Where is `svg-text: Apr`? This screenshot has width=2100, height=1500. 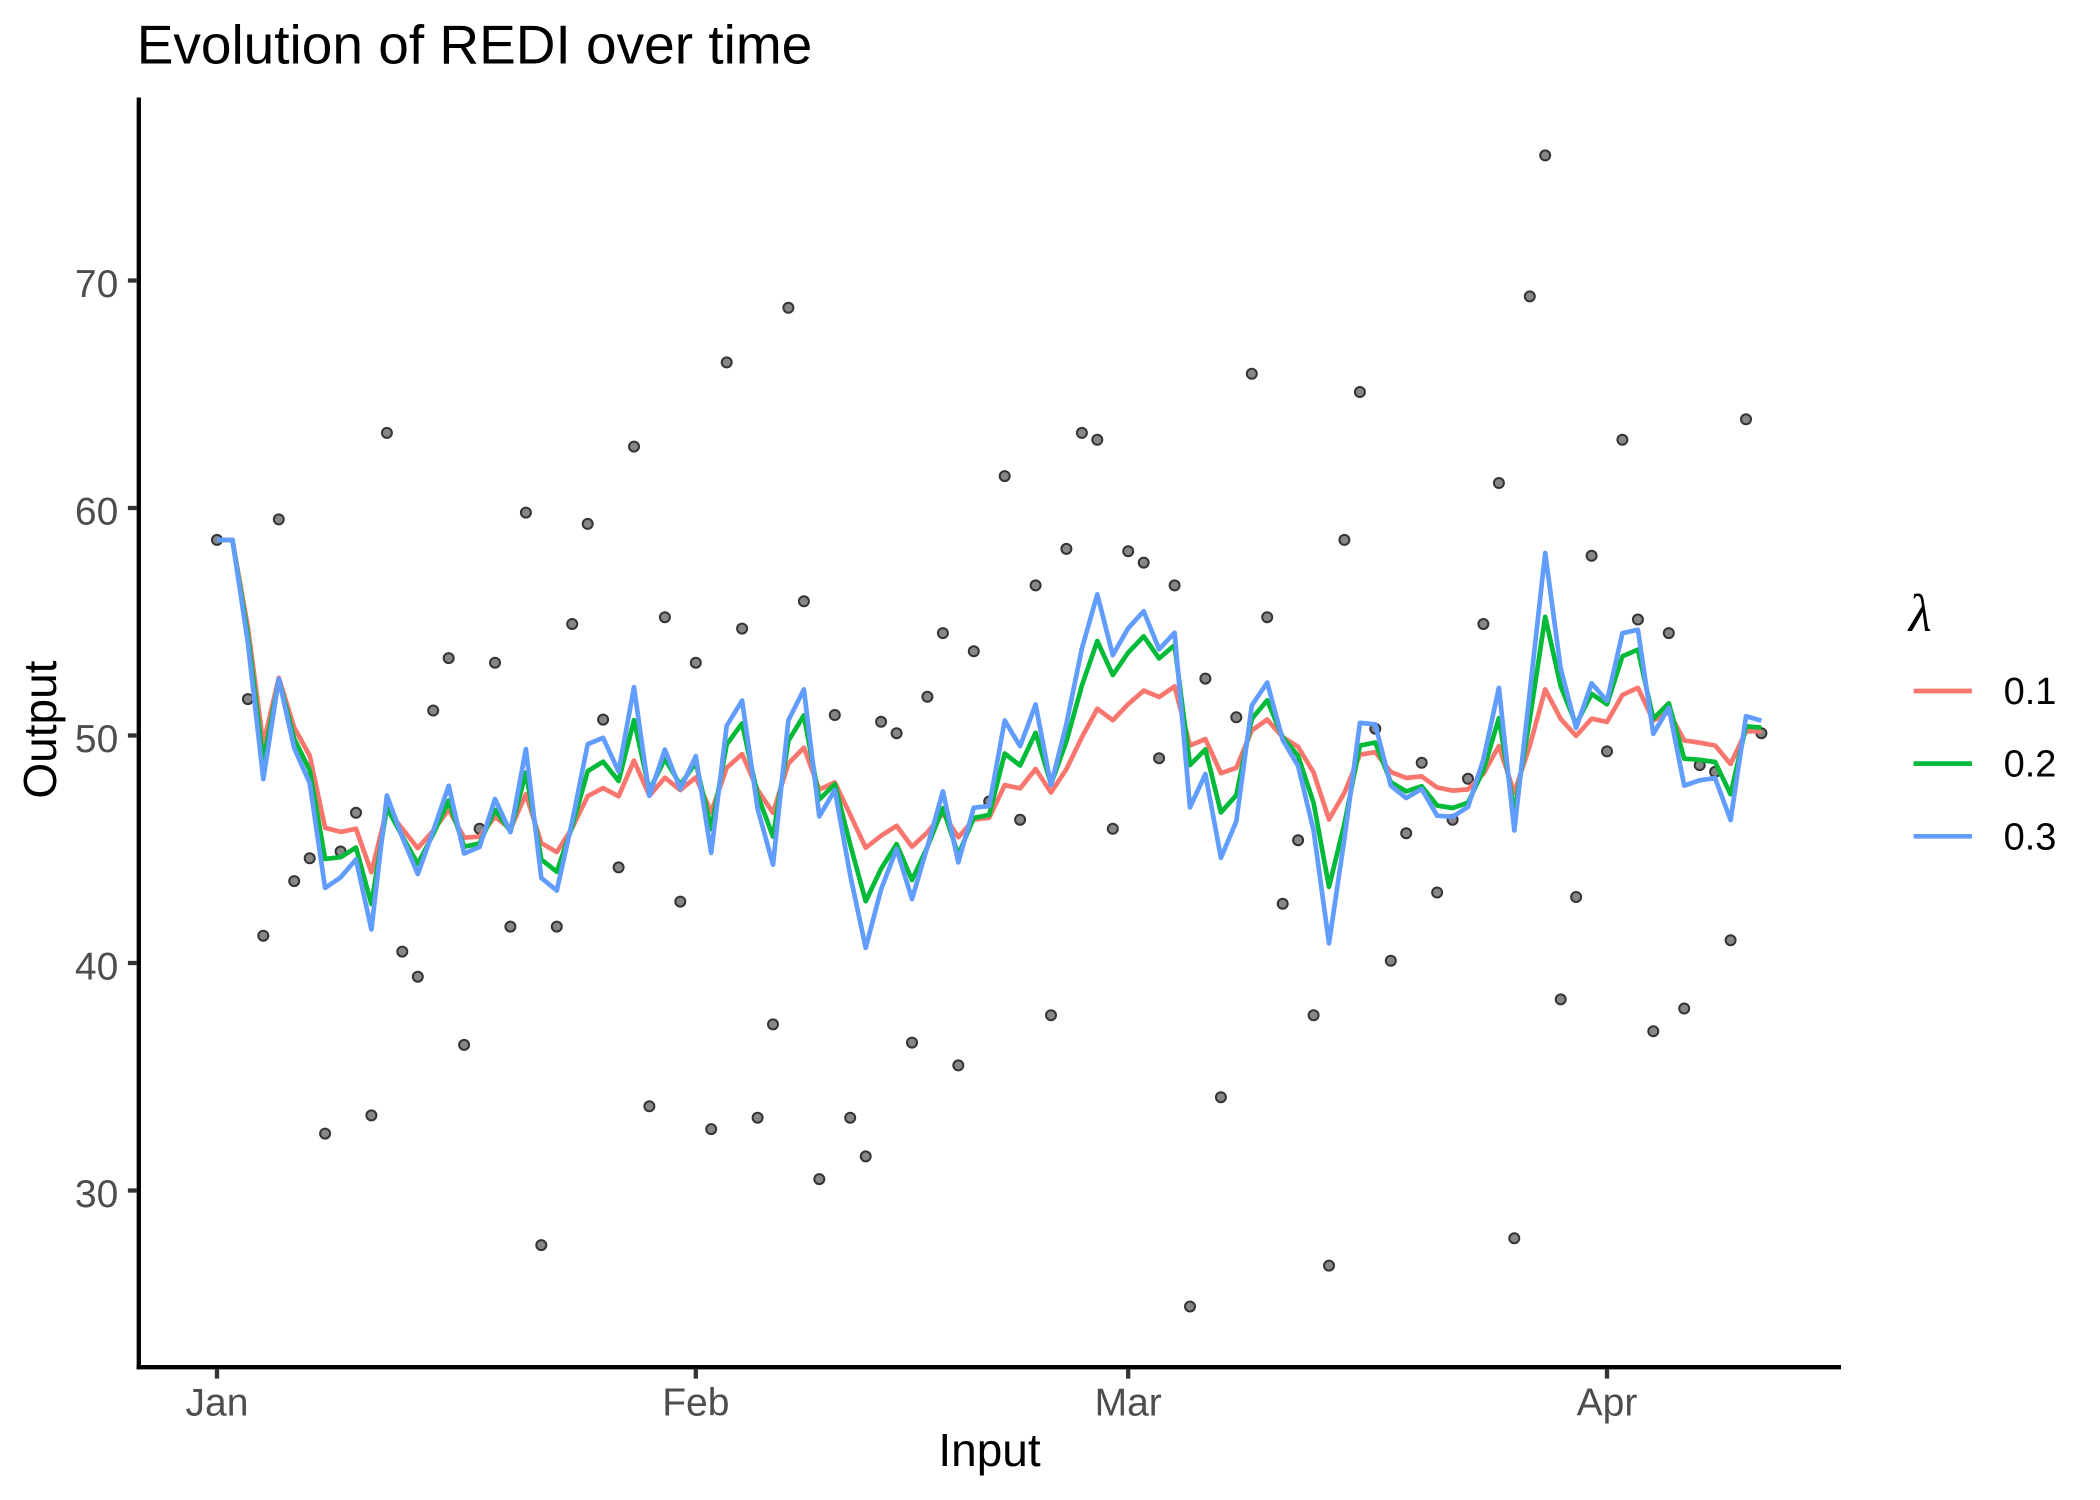
svg-text: Apr is located at coordinates (1607, 1403).